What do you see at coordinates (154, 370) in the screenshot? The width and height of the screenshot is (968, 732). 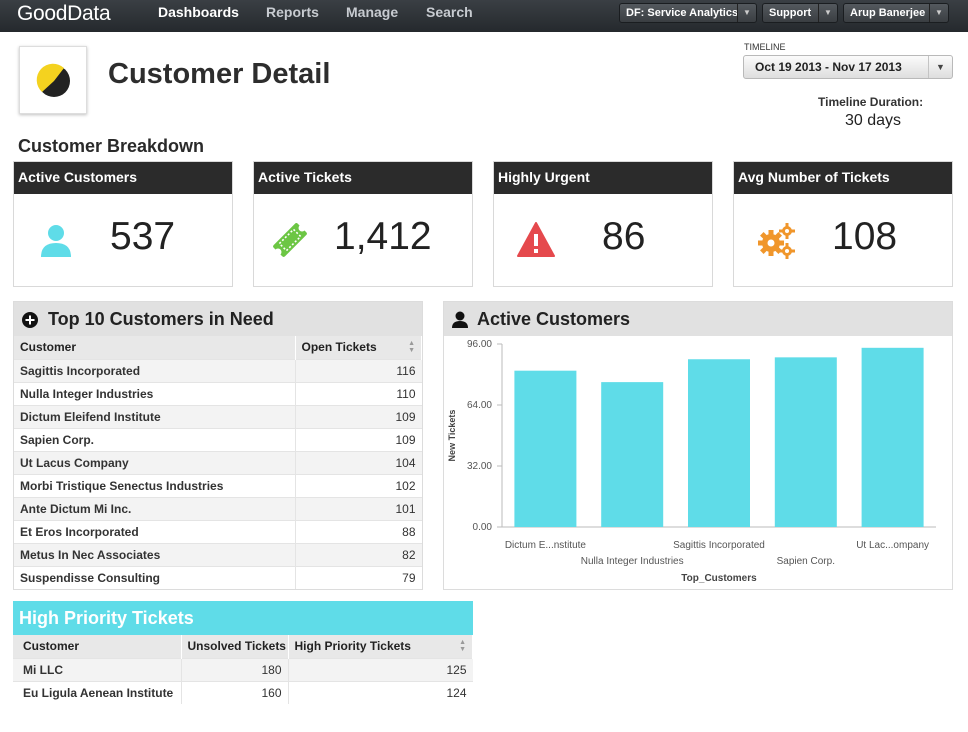 I see `customer-name-cell: Sagittis Incorporated` at bounding box center [154, 370].